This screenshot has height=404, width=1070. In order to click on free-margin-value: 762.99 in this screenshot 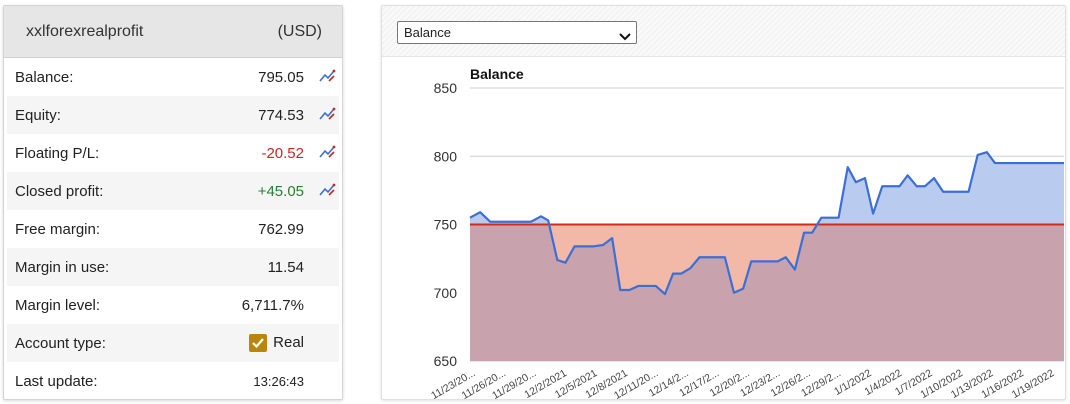, I will do `click(281, 229)`.